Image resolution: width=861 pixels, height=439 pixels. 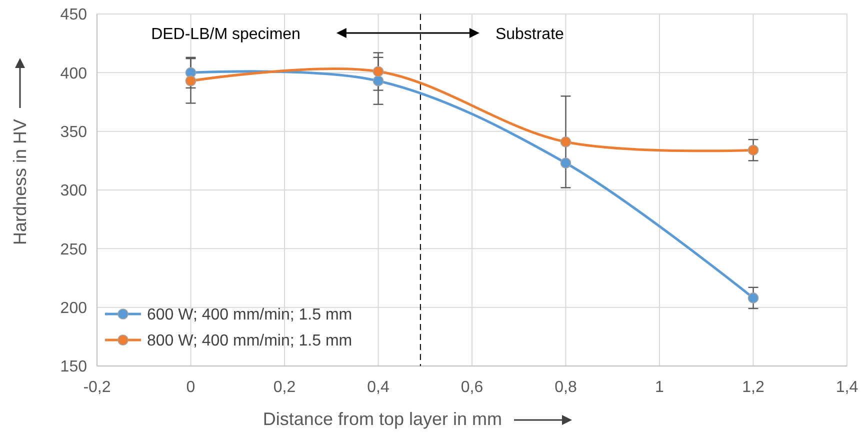 What do you see at coordinates (74, 132) in the screenshot?
I see `y-tick-label: 350` at bounding box center [74, 132].